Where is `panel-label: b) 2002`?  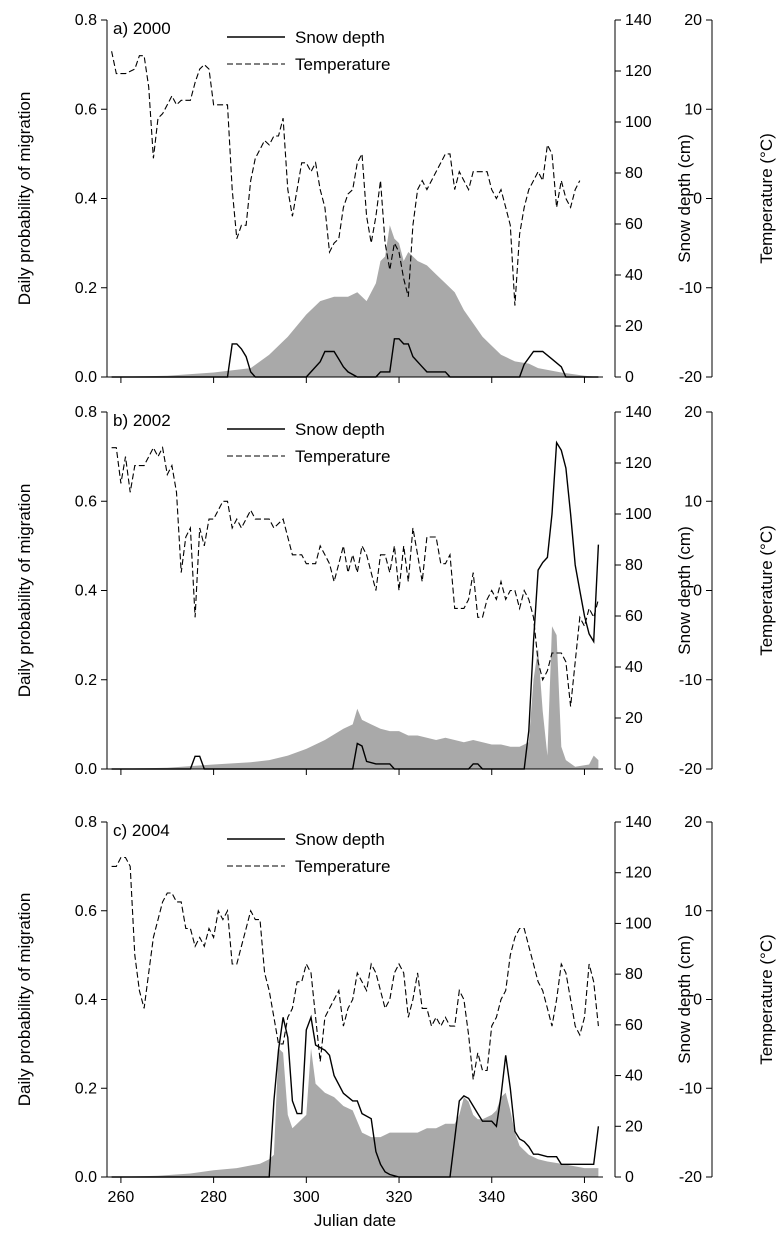
panel-label: b) 2002 is located at coordinates (142, 420).